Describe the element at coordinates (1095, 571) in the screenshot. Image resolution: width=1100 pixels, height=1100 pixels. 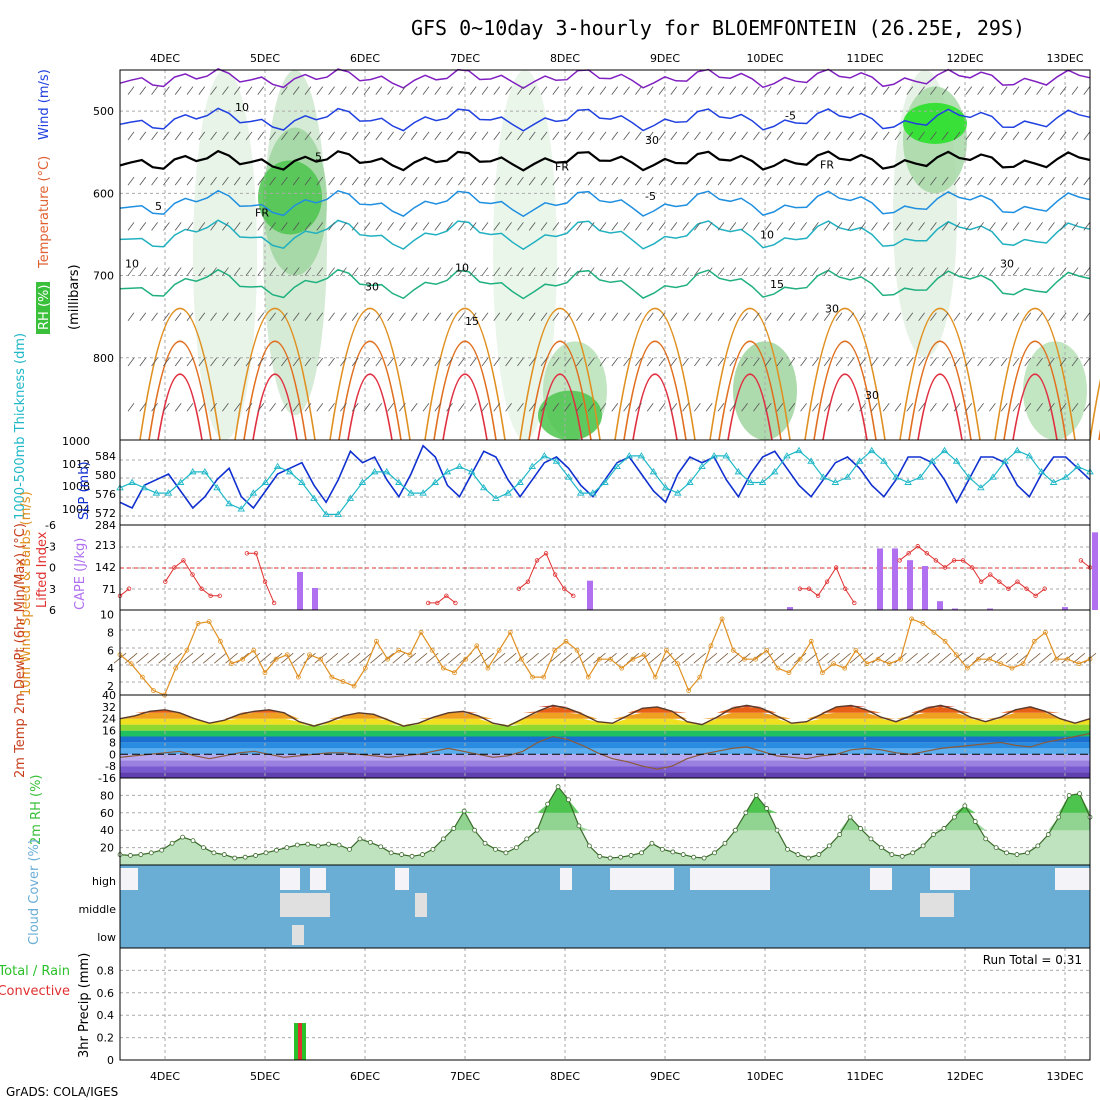
I see `cape-bar` at that location.